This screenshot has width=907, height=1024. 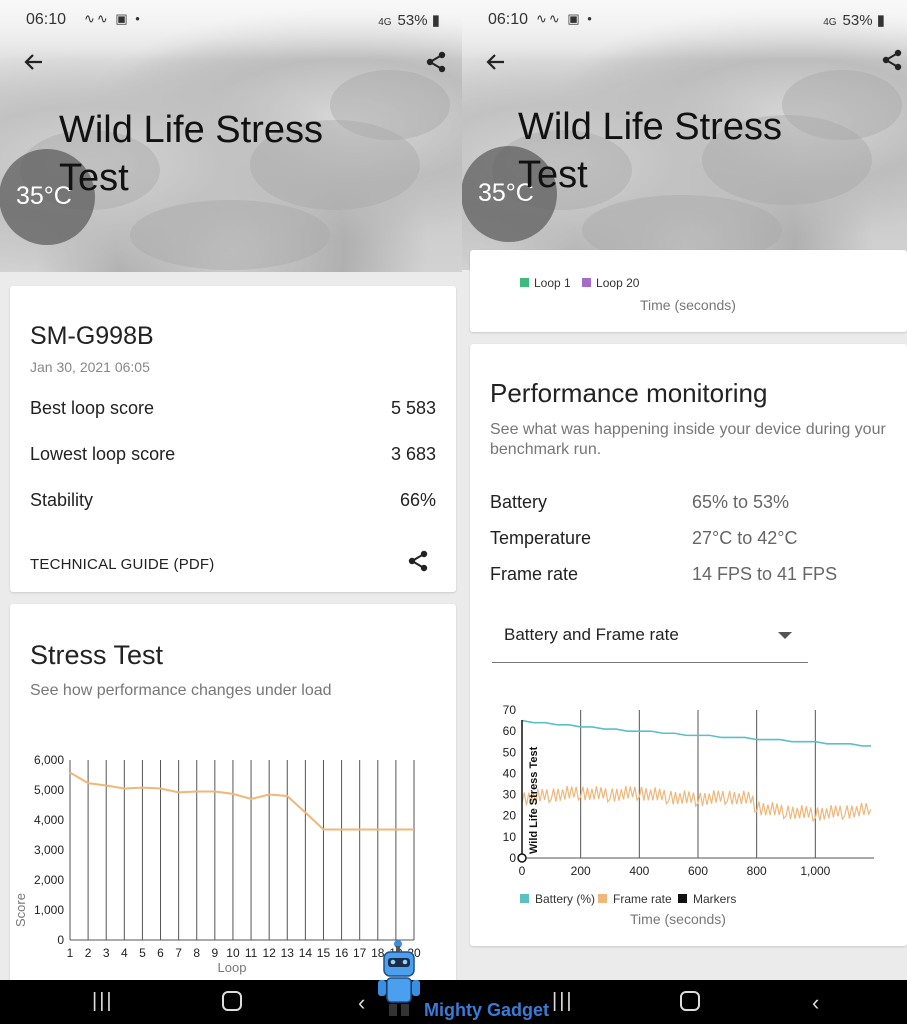 What do you see at coordinates (639, 502) in the screenshot?
I see `battery-row: Battery 65% to 53%` at bounding box center [639, 502].